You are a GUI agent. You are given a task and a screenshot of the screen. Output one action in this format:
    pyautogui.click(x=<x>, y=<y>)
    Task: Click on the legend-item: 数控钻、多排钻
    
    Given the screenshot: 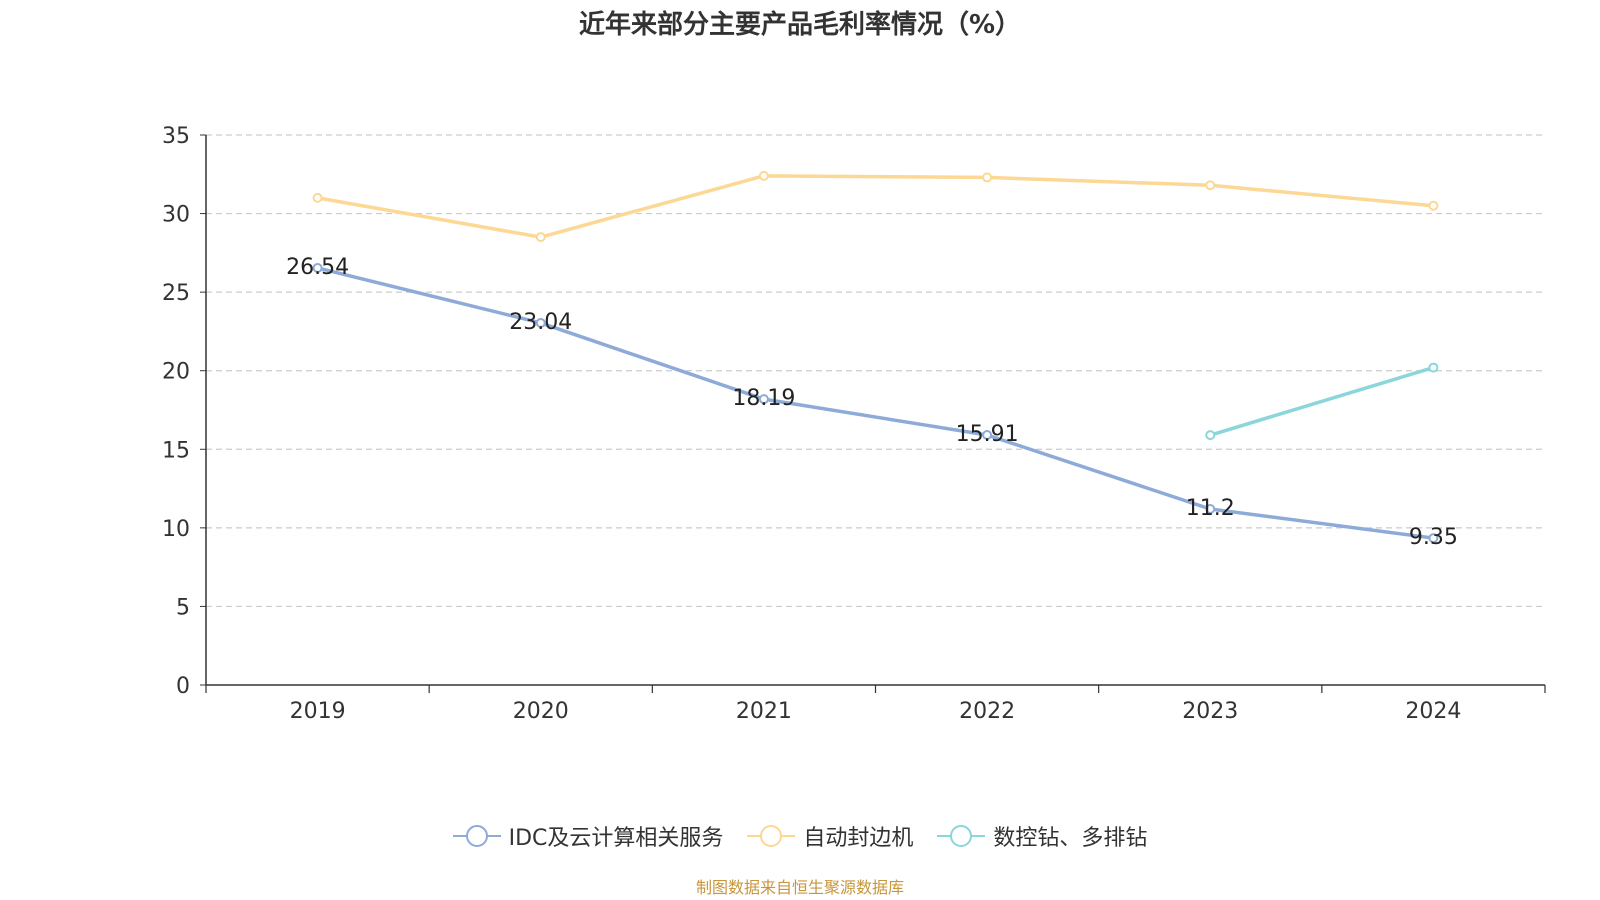 What is the action you would take?
    pyautogui.click(x=1042, y=836)
    